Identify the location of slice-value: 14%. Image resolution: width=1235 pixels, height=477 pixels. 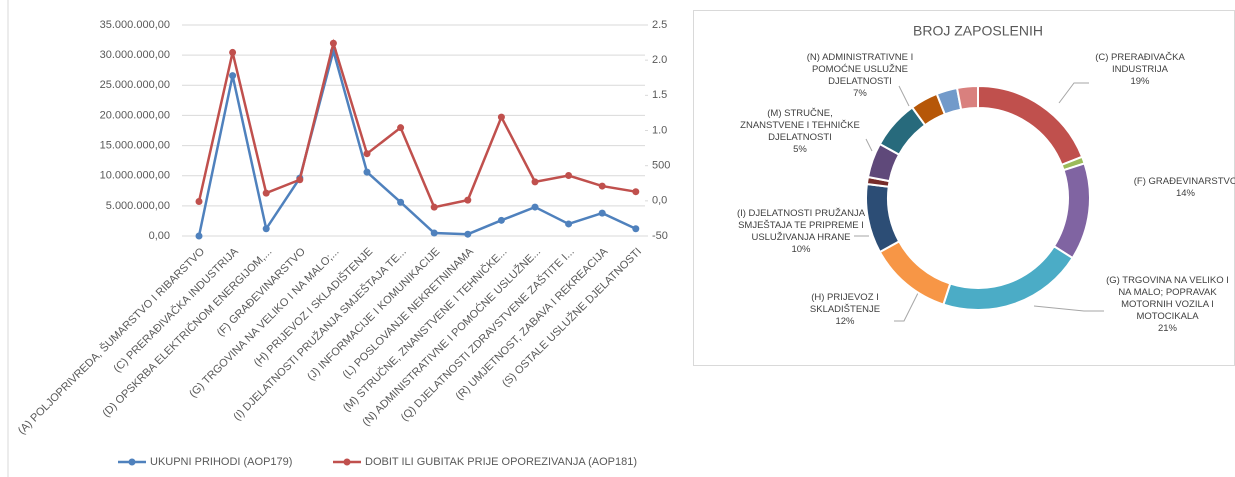
(1185, 193).